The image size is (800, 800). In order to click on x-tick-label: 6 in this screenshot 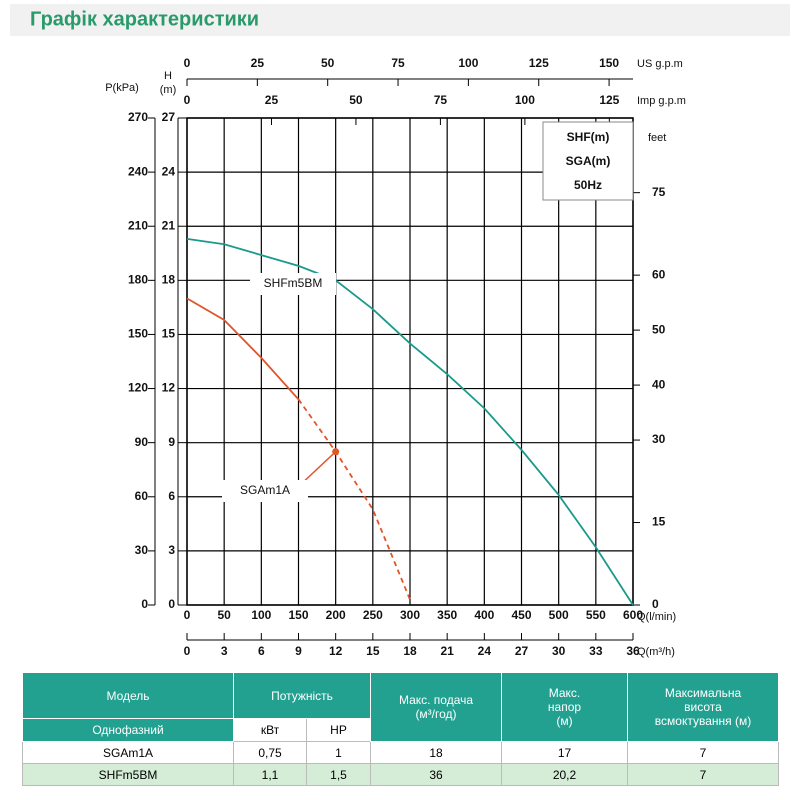, I will do `click(261, 651)`.